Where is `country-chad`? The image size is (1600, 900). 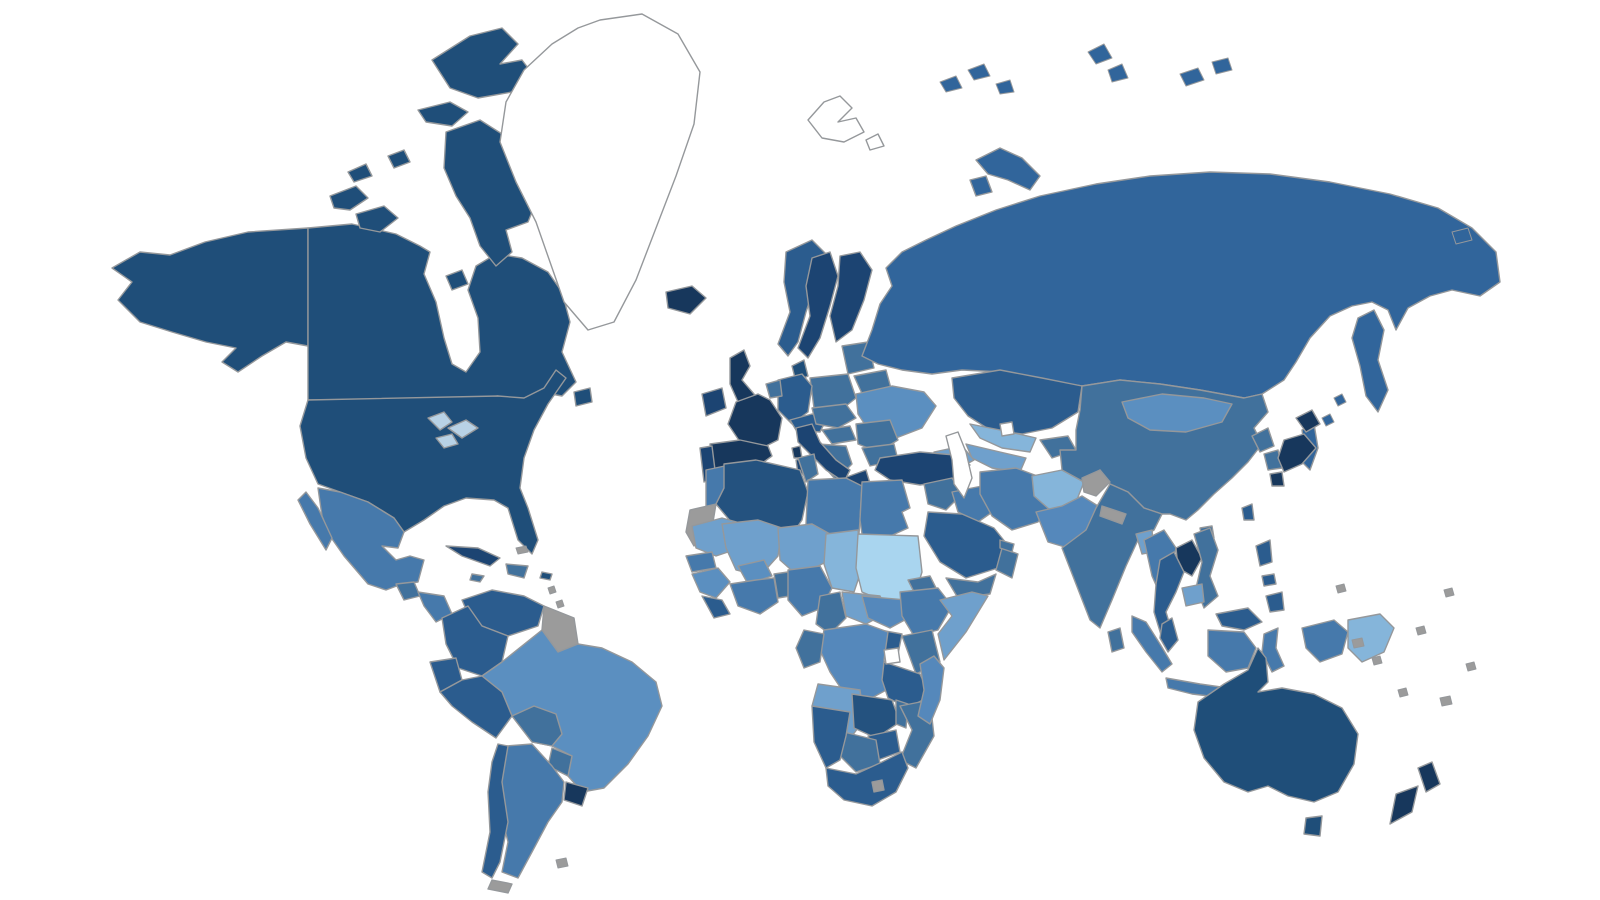 country-chad is located at coordinates (843, 561).